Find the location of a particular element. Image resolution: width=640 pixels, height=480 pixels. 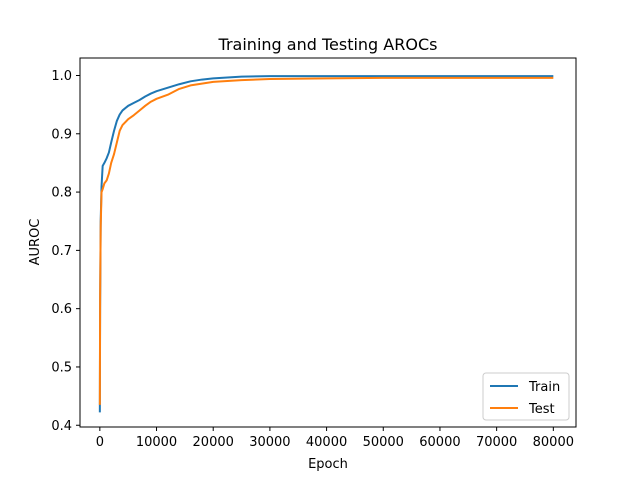

legend-label-train: Train is located at coordinates (544, 387).